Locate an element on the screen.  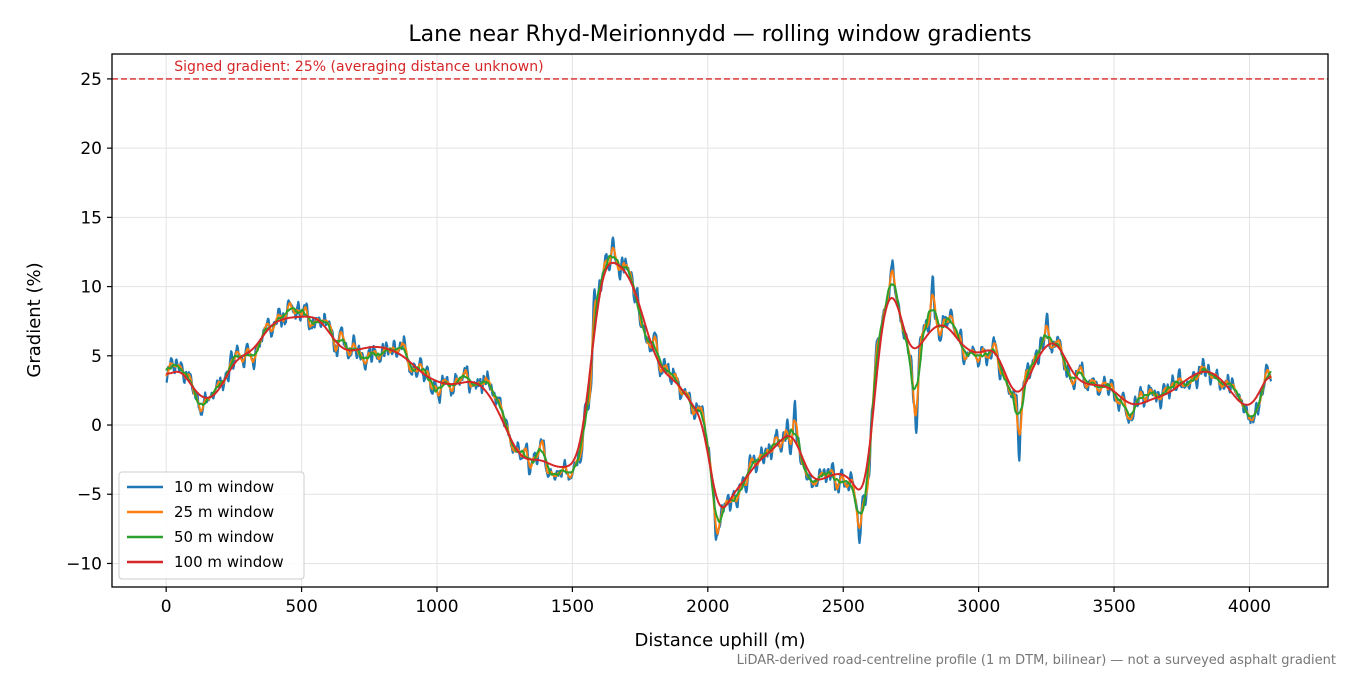
y-tick-label: −5 is located at coordinates (89, 495).